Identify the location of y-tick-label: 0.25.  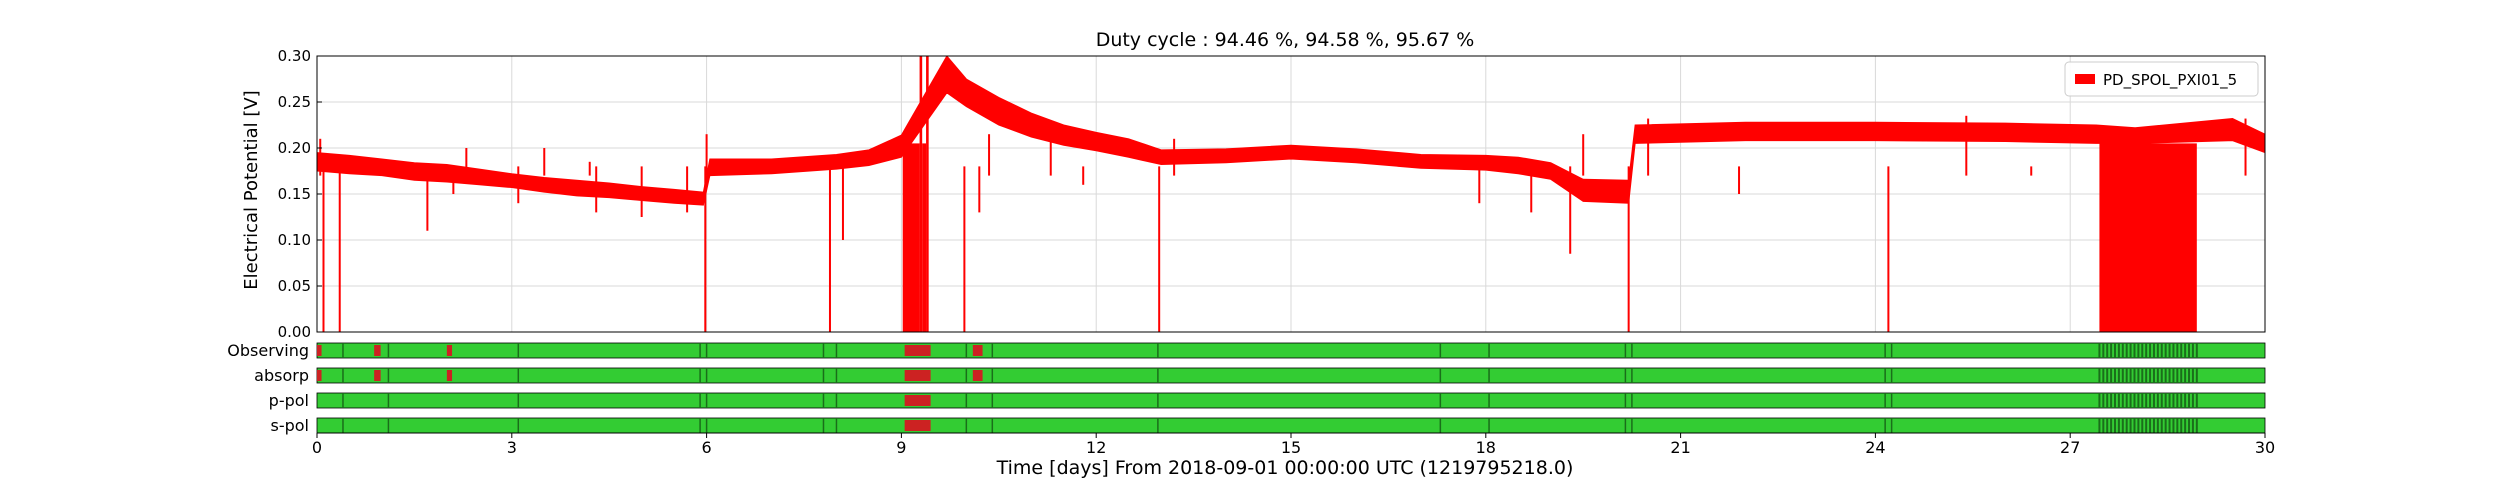
(294, 102).